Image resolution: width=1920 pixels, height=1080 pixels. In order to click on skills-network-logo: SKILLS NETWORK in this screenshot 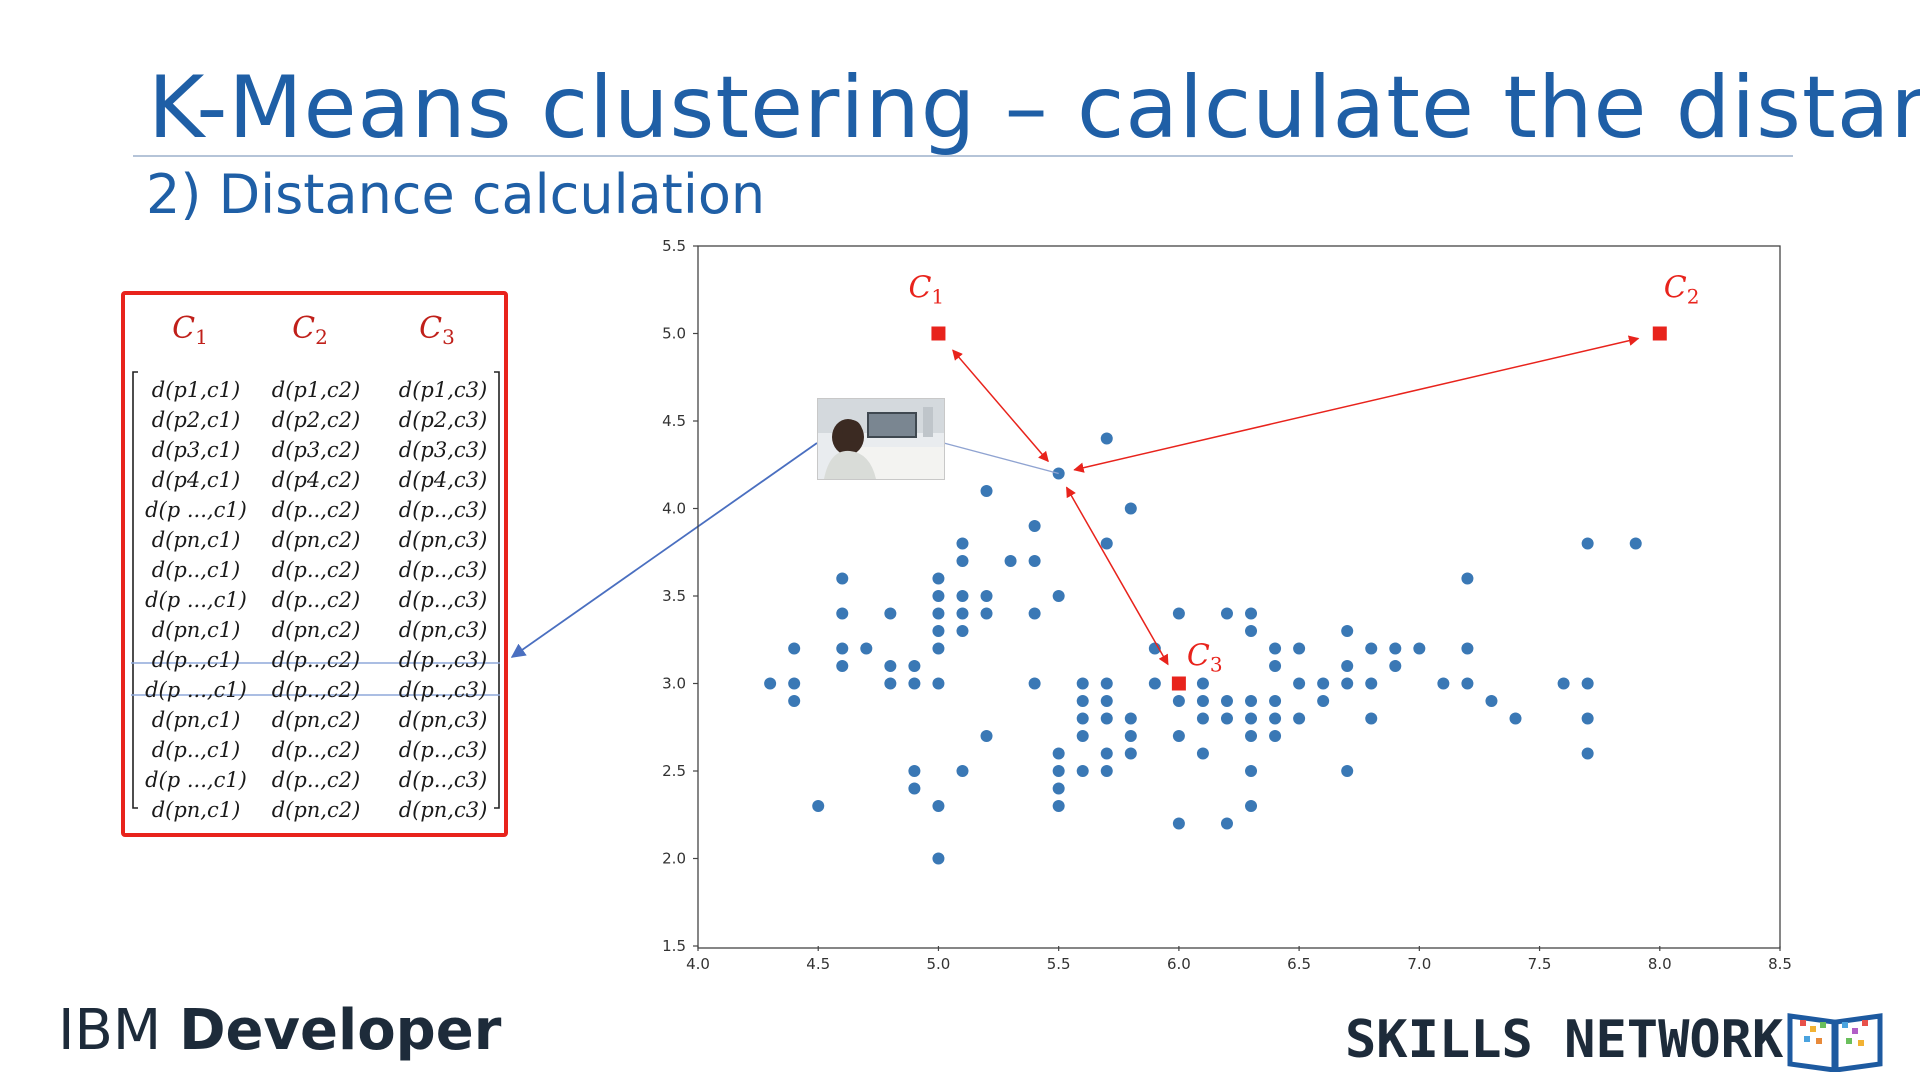, I will do `click(1564, 1040)`.